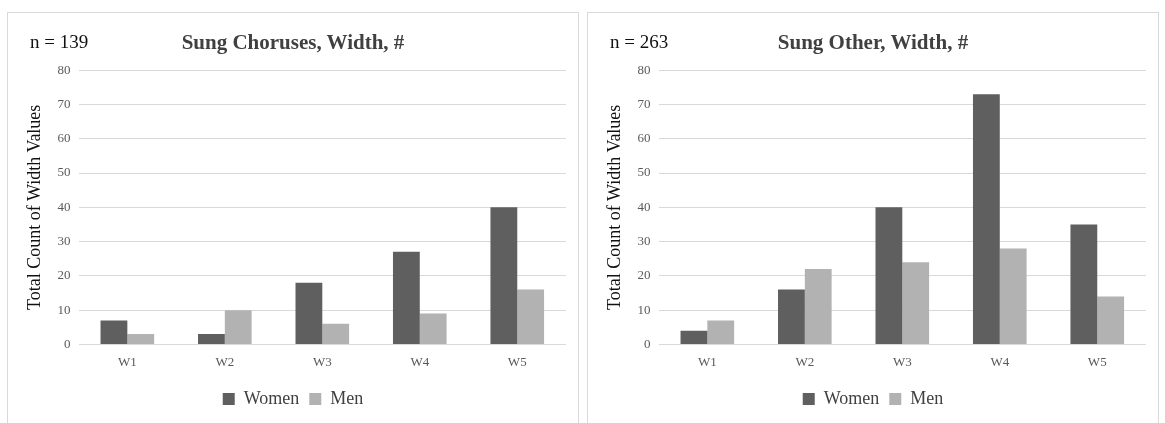 The height and width of the screenshot is (423, 1165). Describe the element at coordinates (873, 42) in the screenshot. I see `chart-title: Sung Other, Width, #` at that location.